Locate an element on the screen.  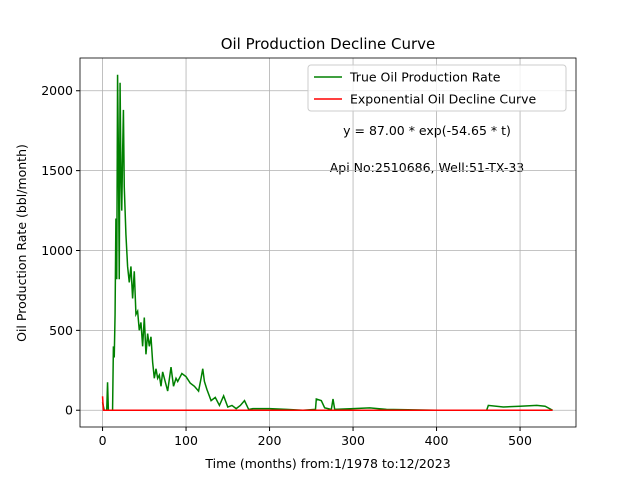
annotation: Api No:2510686, Well:51-TX-33 is located at coordinates (427, 167).